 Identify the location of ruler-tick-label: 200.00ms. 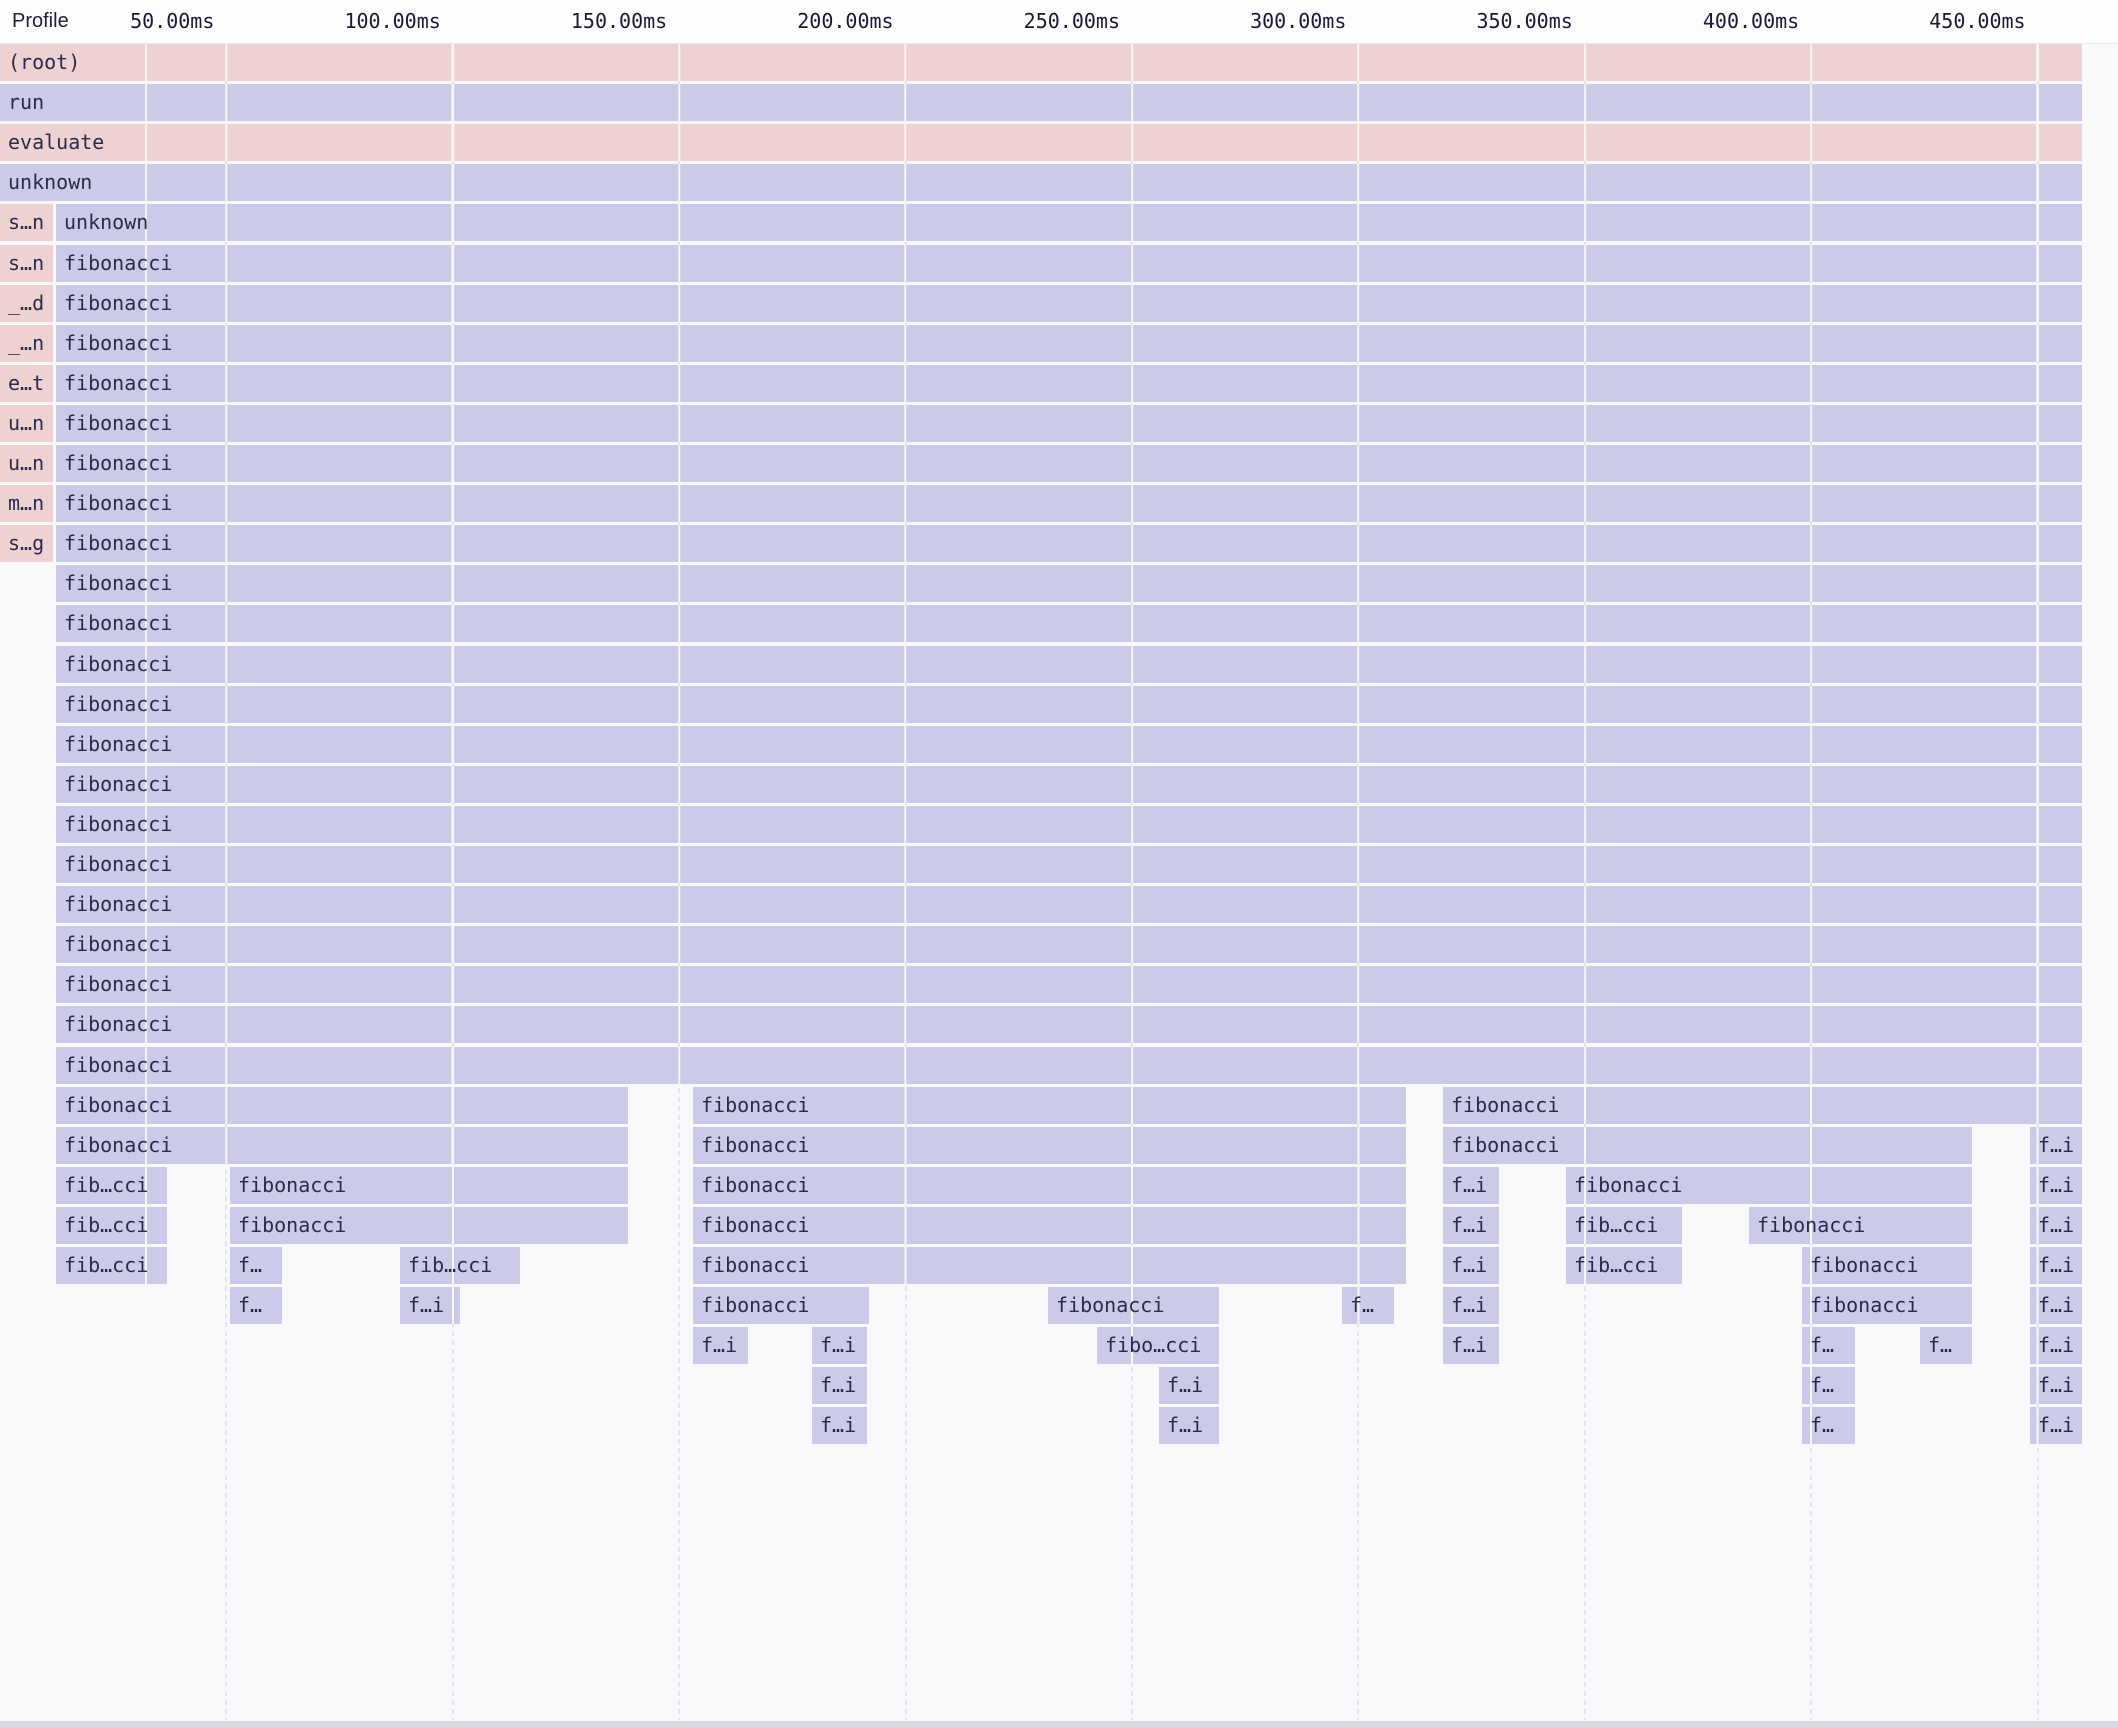
(845, 21).